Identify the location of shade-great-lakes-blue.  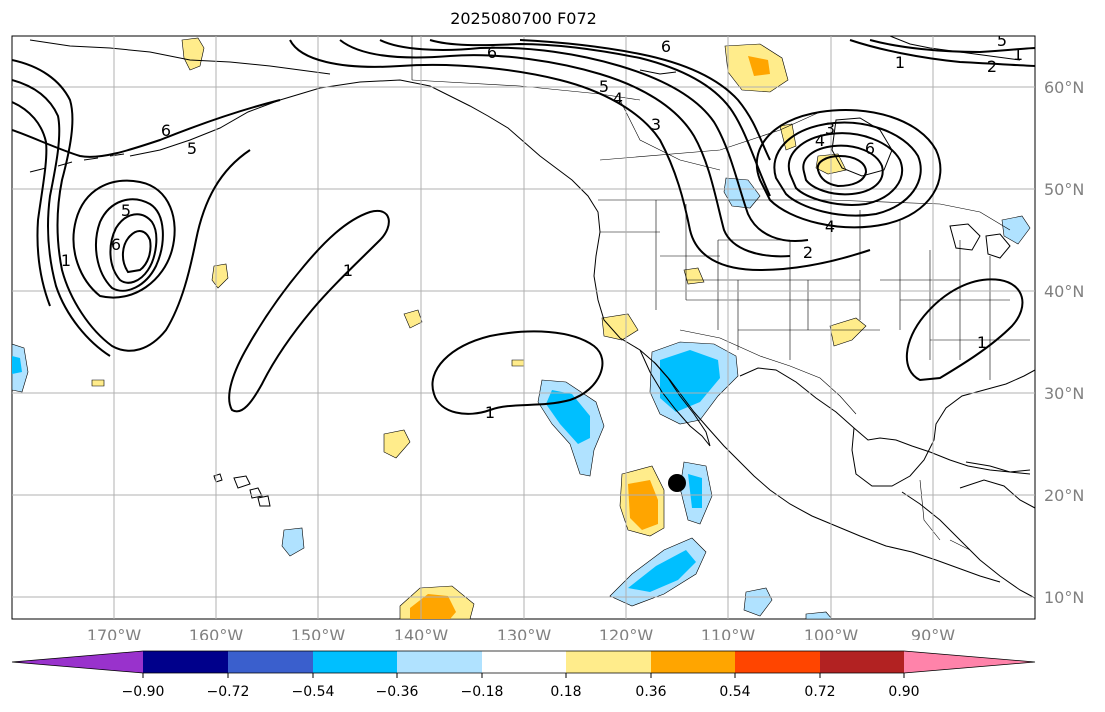
(1016, 230).